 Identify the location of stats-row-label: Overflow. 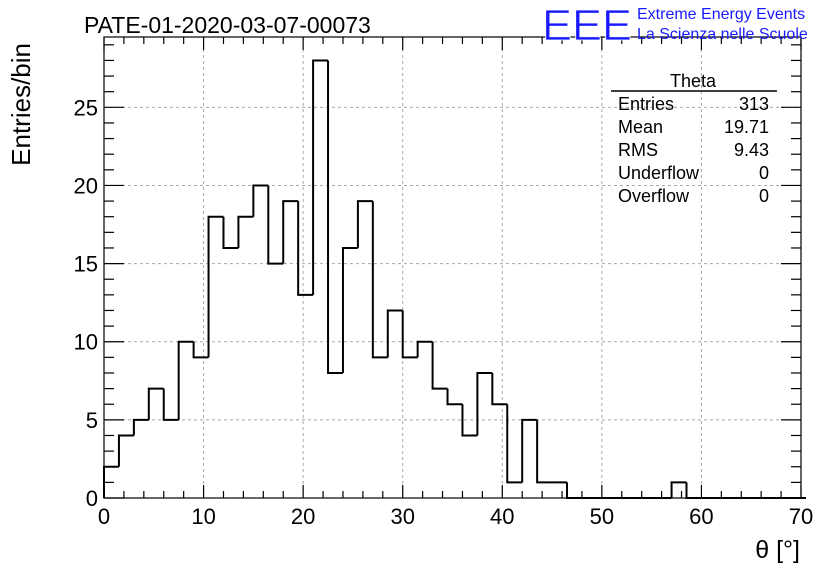
(654, 196).